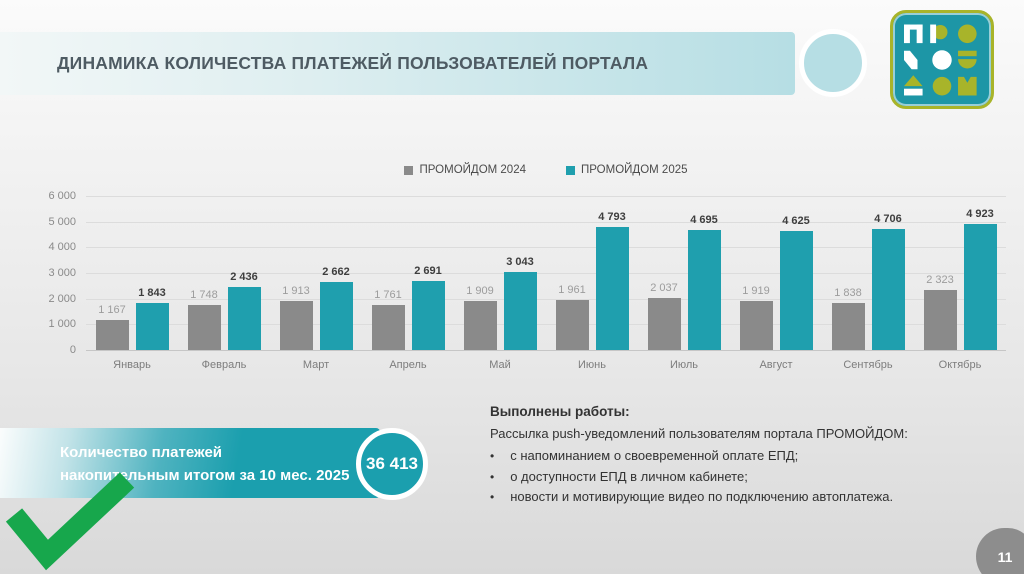  I want to click on bar-value-label: 4 695, so click(704, 219).